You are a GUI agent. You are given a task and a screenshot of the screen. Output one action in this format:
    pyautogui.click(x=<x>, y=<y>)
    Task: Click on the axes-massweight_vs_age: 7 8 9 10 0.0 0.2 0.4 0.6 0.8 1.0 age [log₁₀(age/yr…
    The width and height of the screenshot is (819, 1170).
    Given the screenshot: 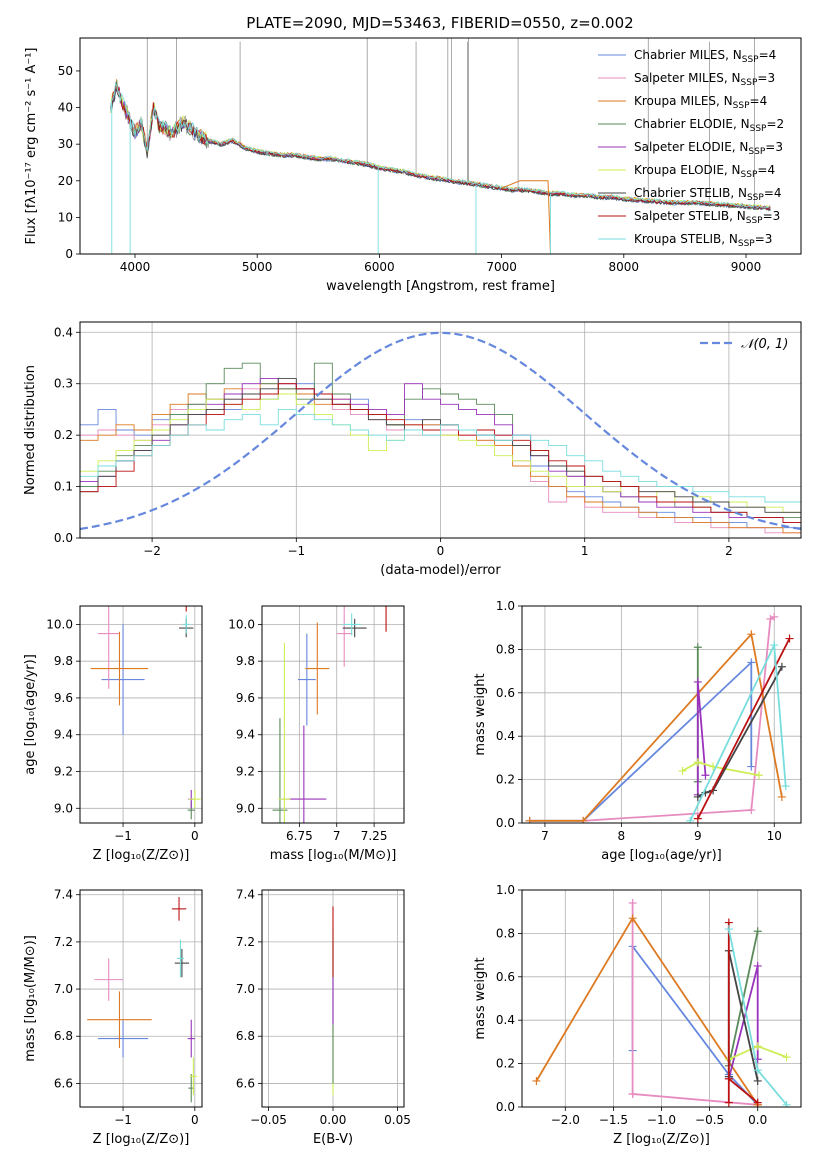 What is the action you would take?
    pyautogui.click(x=637, y=731)
    